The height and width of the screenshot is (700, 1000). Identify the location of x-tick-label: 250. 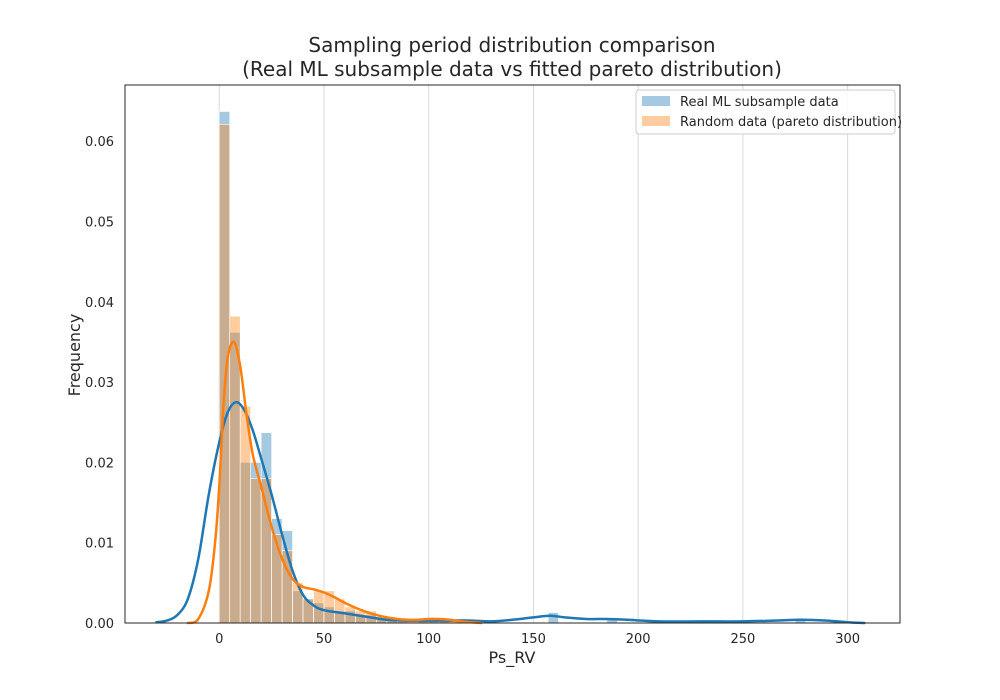
(742, 639).